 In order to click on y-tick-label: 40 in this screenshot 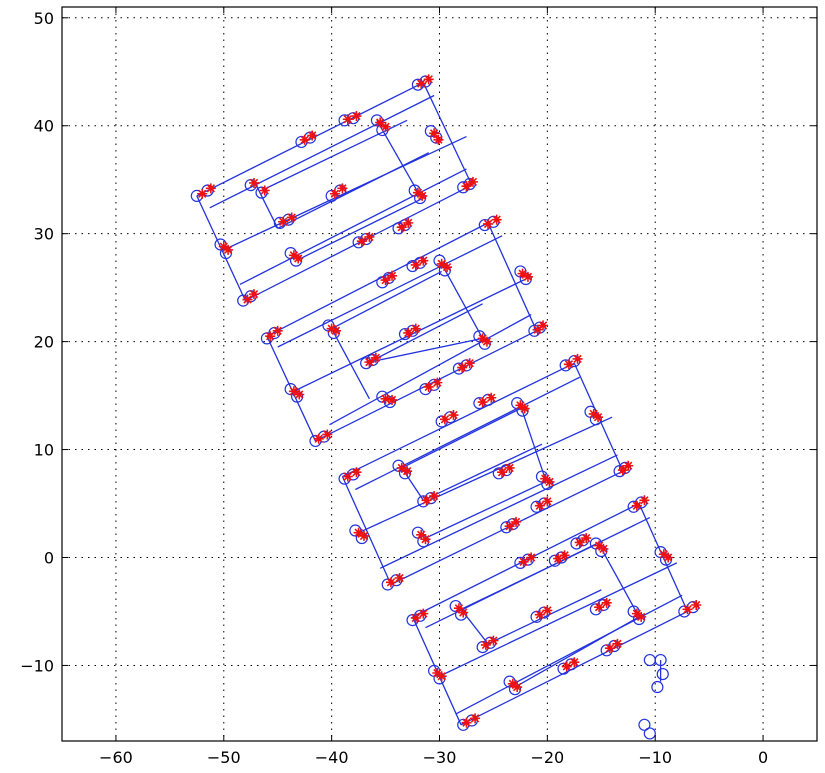, I will do `click(44, 126)`.